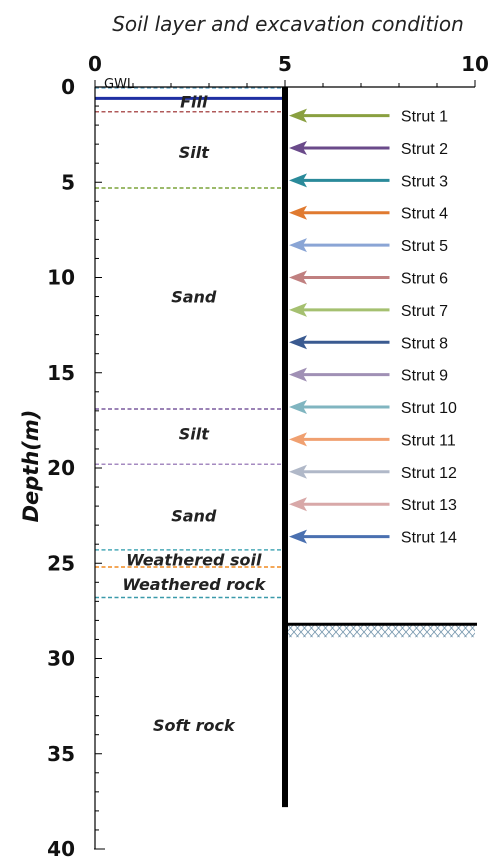  I want to click on strut-label: Strut 7, so click(424, 311).